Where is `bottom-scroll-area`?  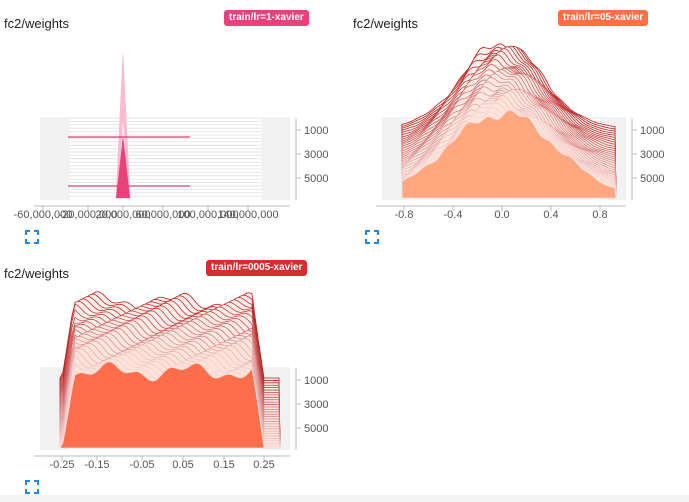 bottom-scroll-area is located at coordinates (344, 498).